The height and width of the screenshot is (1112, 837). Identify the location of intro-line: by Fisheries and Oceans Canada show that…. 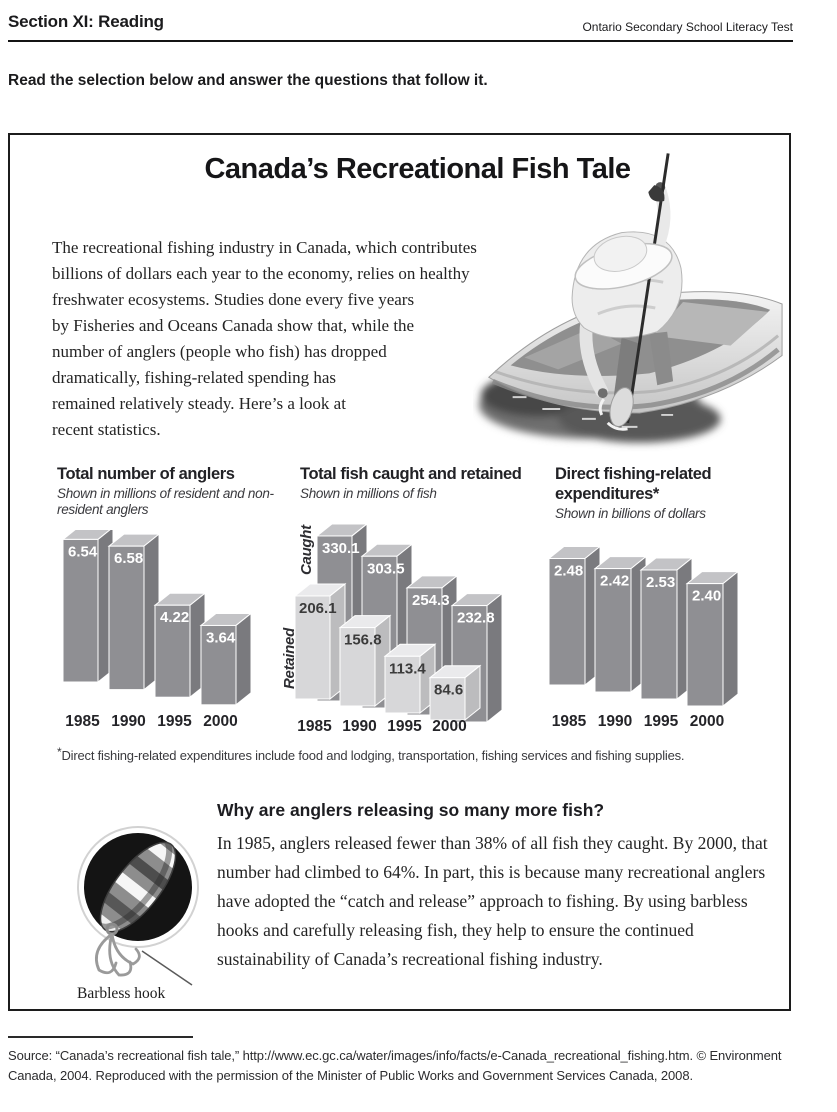
(233, 325).